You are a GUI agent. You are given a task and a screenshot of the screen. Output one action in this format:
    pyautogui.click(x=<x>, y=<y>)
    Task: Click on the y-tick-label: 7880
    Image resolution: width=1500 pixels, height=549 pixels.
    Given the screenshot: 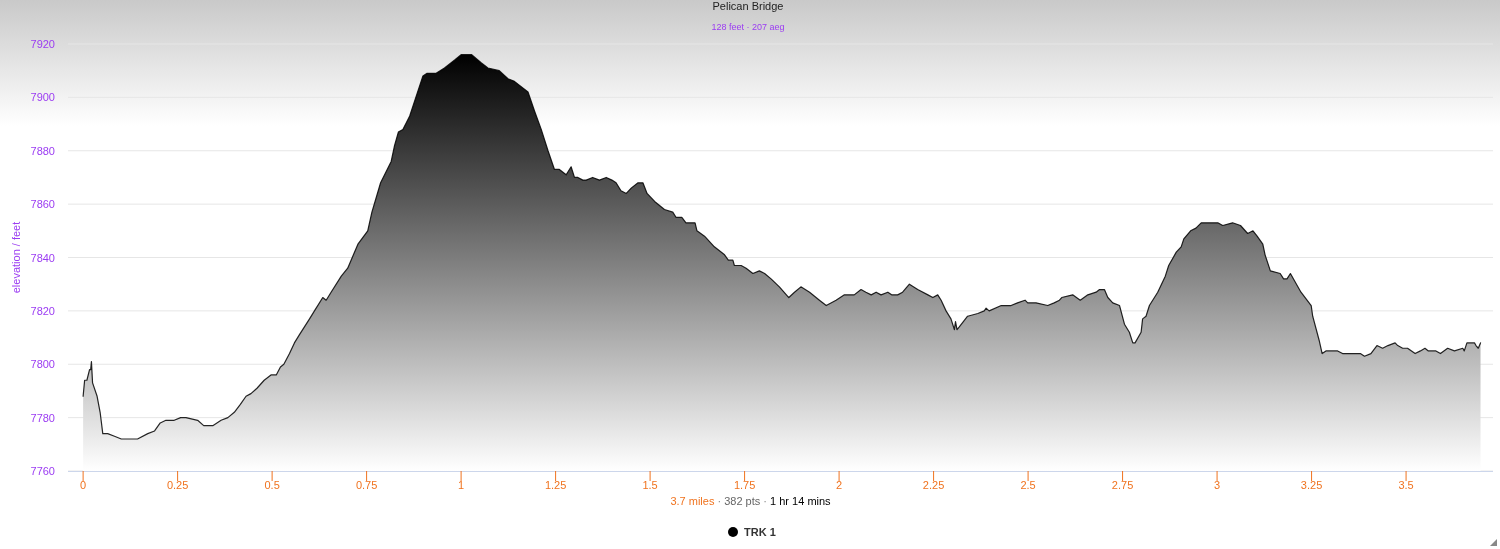 What is the action you would take?
    pyautogui.click(x=42, y=150)
    